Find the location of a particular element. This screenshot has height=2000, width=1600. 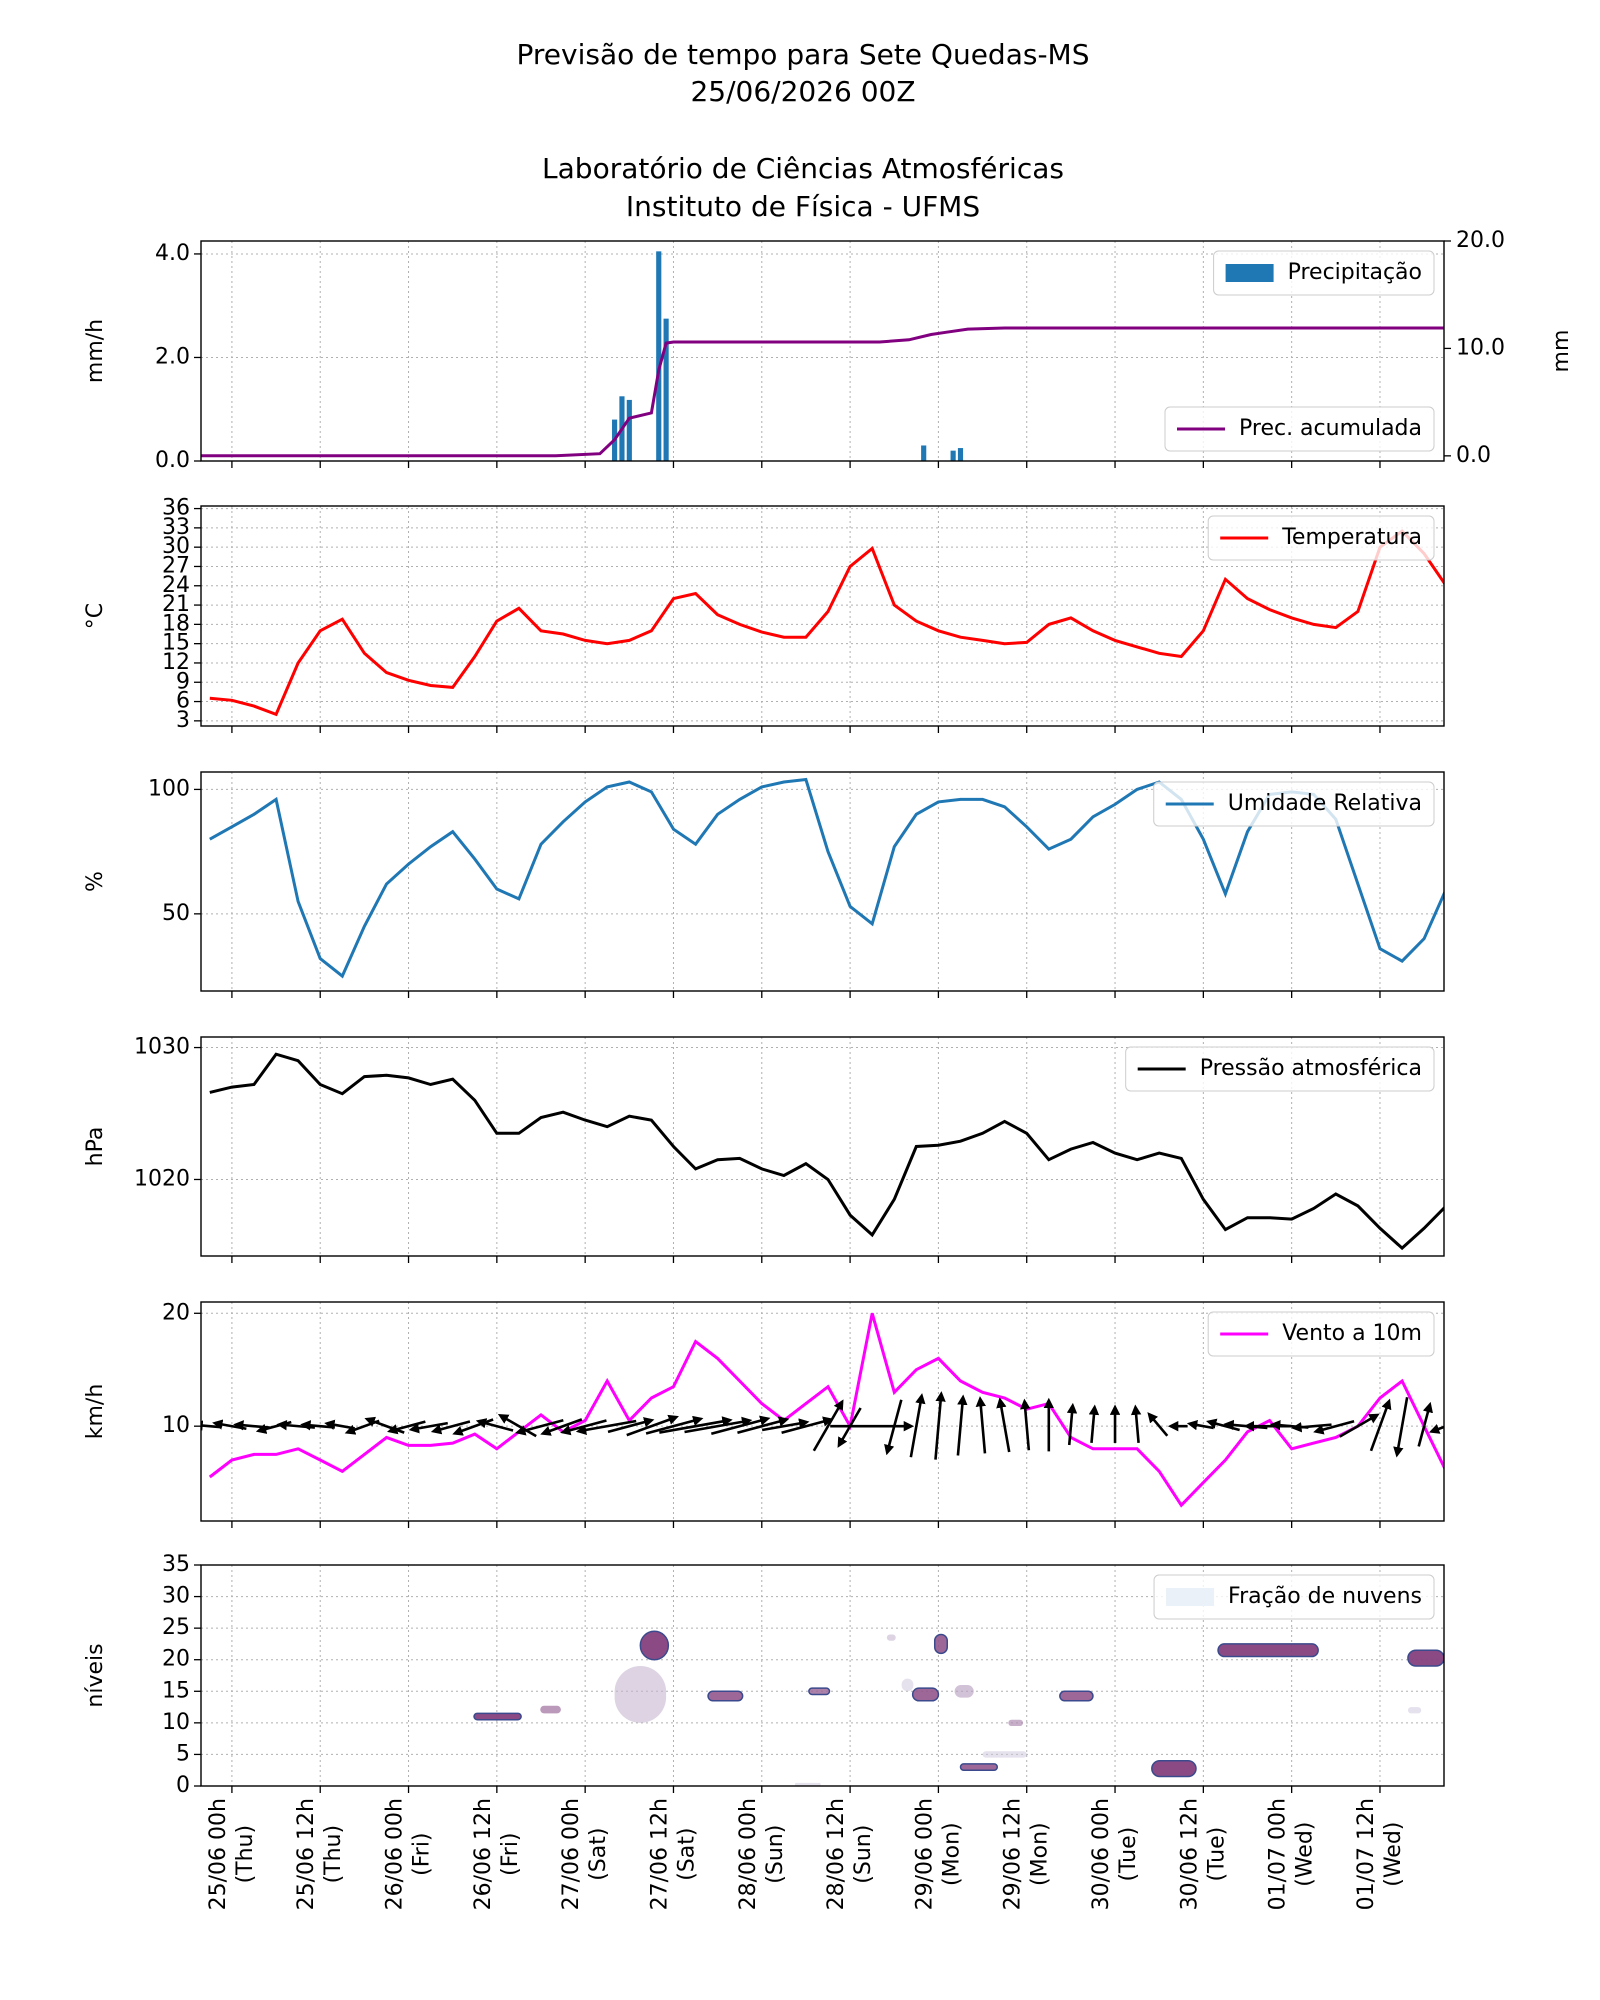

x-tick-weekday: (Tue) is located at coordinates (1128, 1854).